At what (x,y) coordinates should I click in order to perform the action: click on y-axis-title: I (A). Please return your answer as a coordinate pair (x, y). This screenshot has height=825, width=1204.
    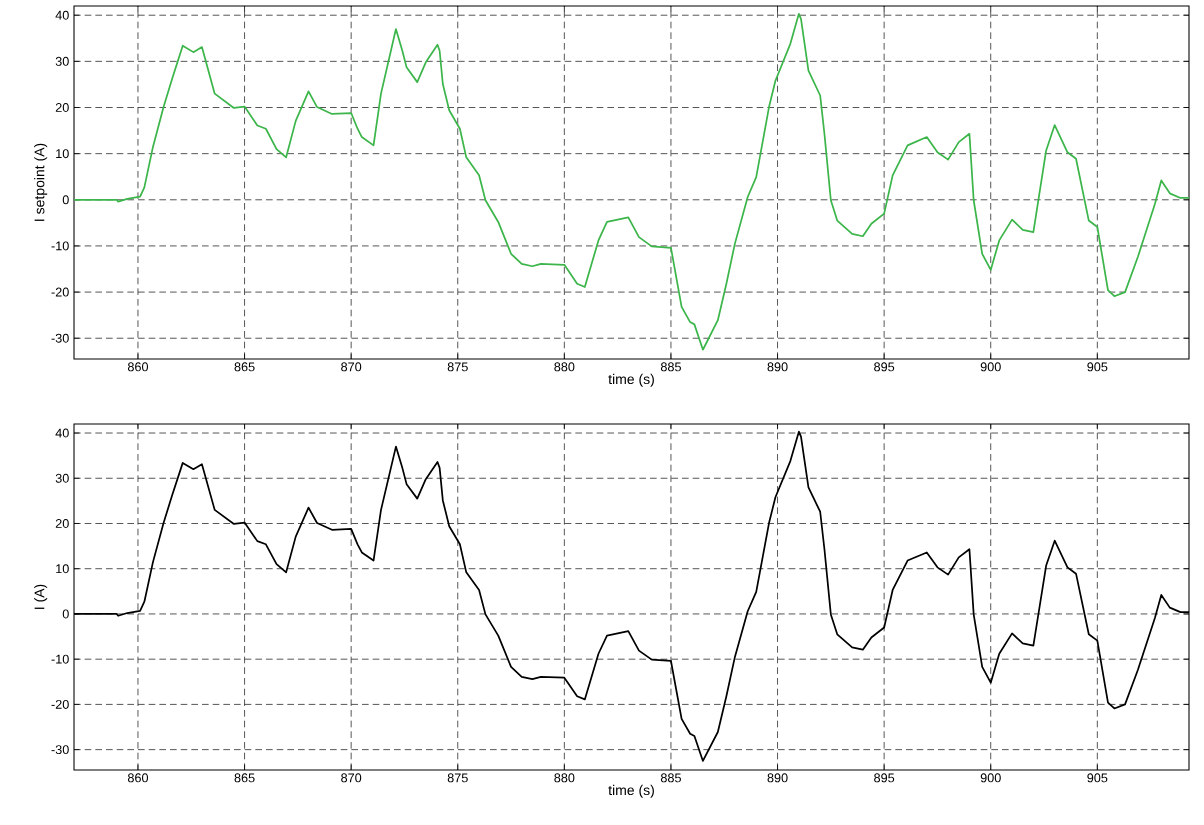
    Looking at the image, I should click on (41, 596).